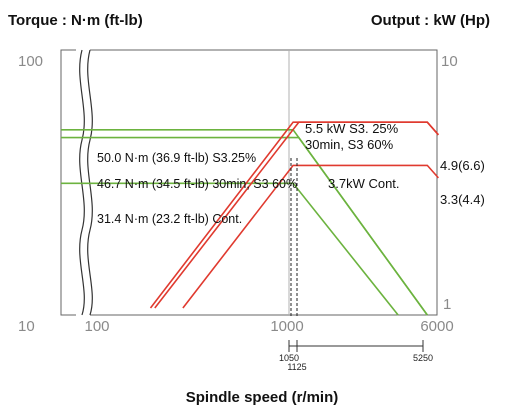 The height and width of the screenshot is (414, 509). Describe the element at coordinates (169, 219) in the screenshot. I see `torque-label-cont: 31.4 N·m (23.2 ft-lb) Cont.` at that location.